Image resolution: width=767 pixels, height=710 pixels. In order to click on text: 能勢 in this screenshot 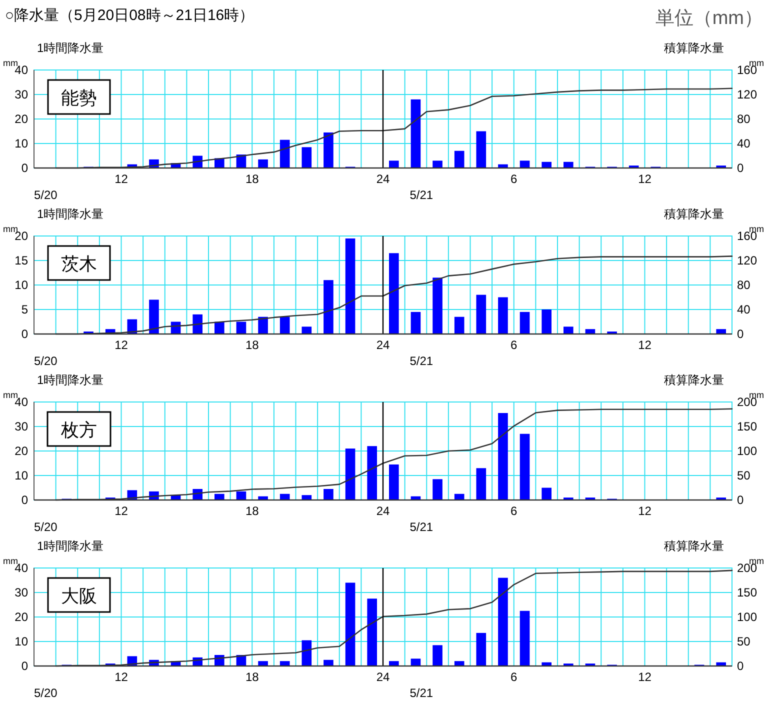, I will do `click(79, 98)`.